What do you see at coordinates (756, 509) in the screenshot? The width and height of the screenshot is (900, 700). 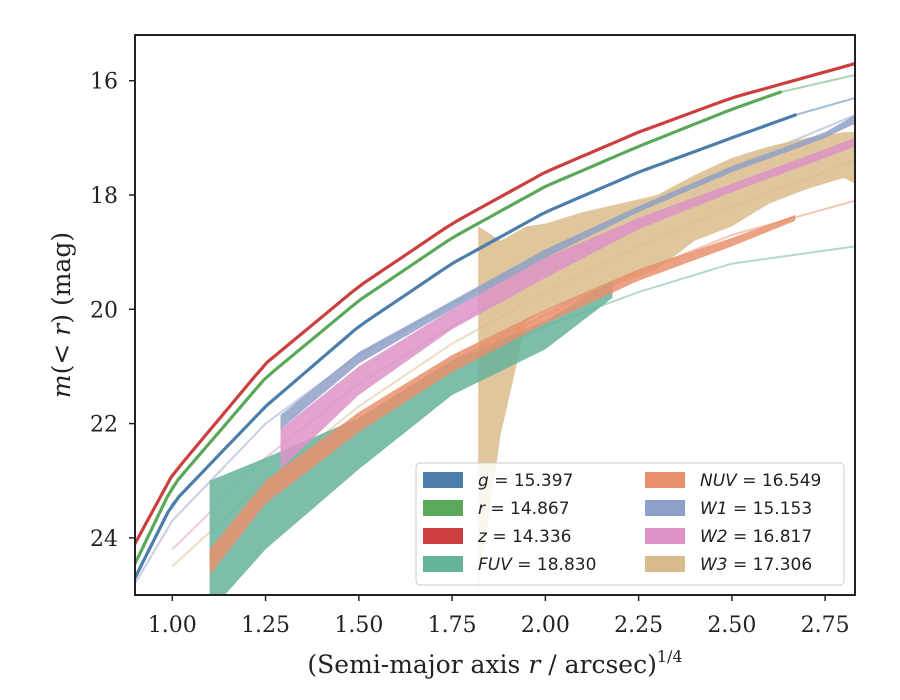 I see `legend-label-w1: W1 = 15.153` at bounding box center [756, 509].